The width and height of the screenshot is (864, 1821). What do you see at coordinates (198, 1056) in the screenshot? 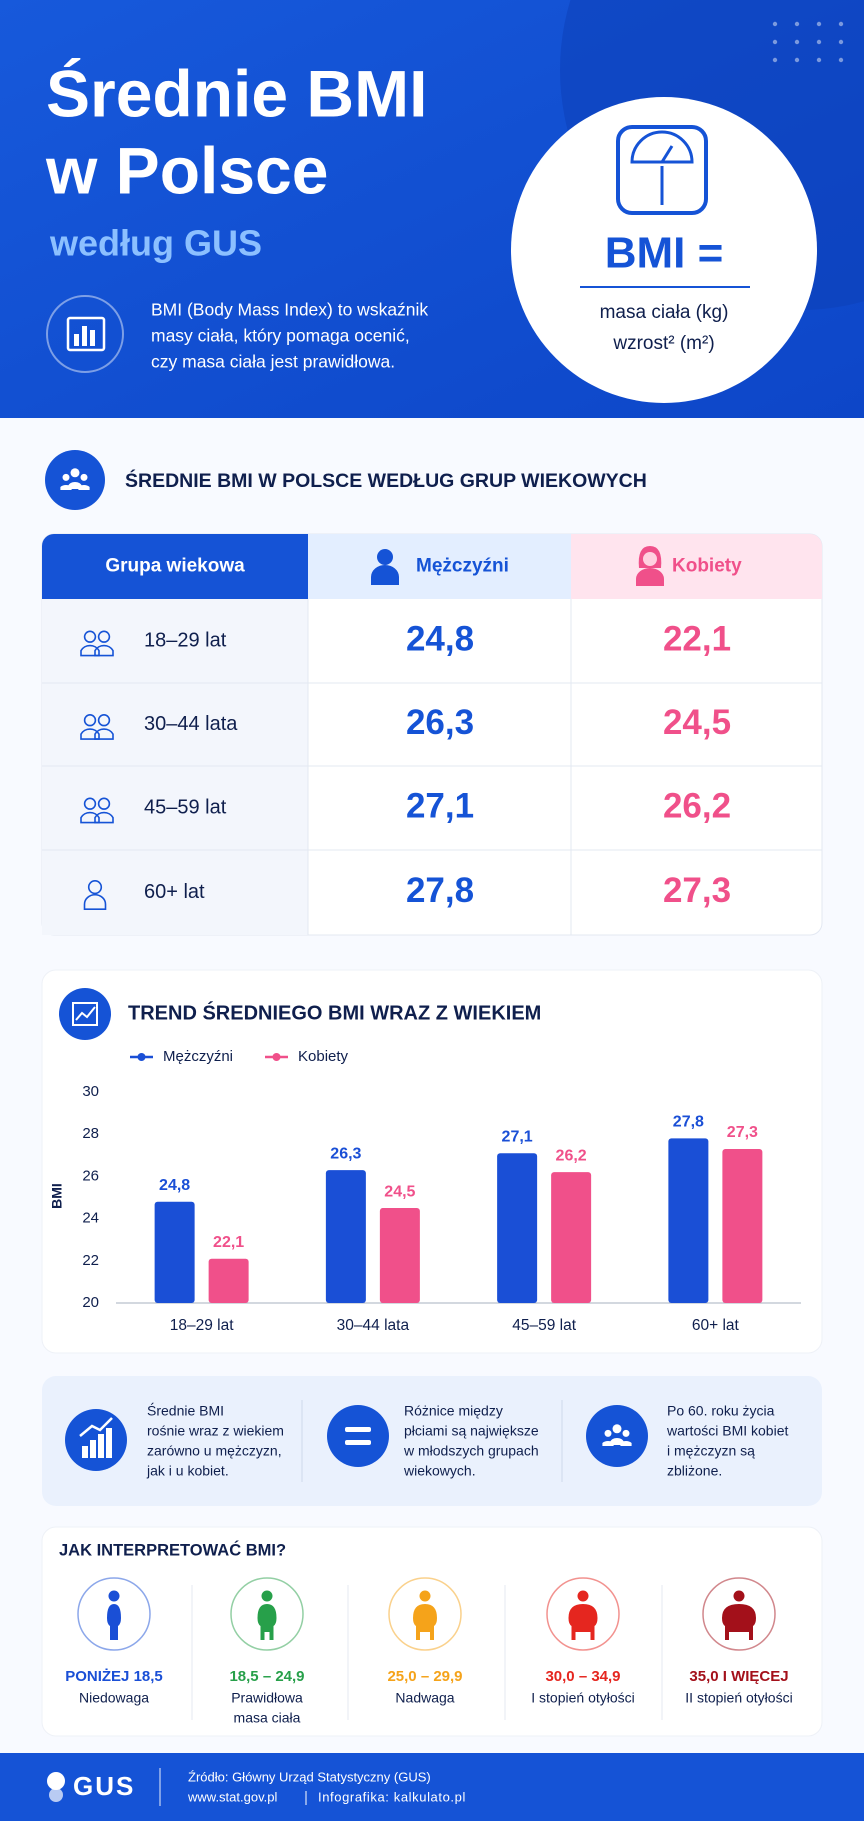
I see `legend-label: Mężczyźni` at bounding box center [198, 1056].